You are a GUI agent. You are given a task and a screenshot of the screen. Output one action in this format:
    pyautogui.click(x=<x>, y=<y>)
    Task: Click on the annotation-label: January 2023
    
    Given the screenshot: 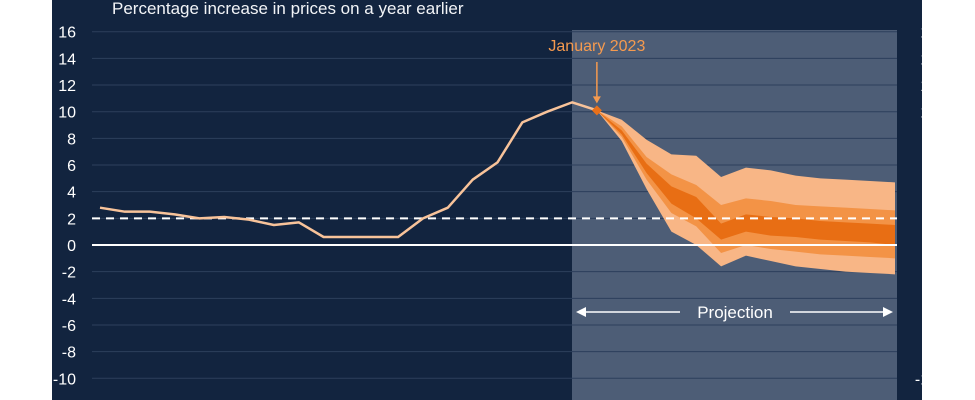 What is the action you would take?
    pyautogui.click(x=596, y=46)
    